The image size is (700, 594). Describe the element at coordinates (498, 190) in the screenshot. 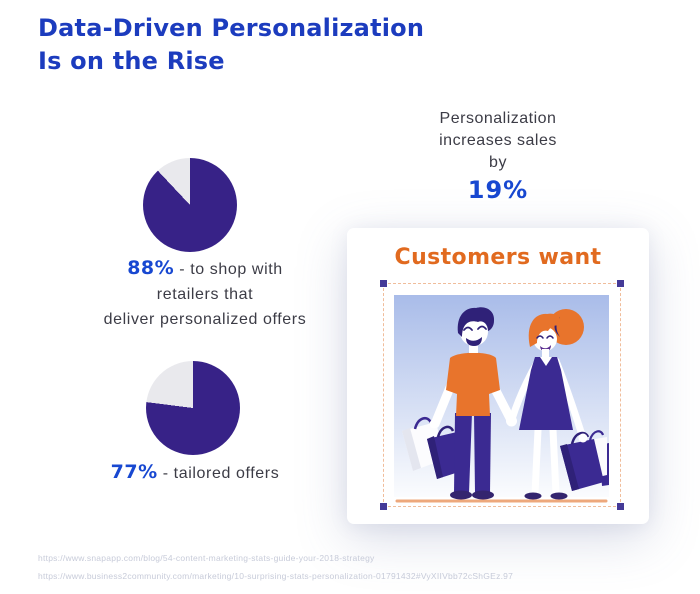

I see `sales-increase-value: 19%` at that location.